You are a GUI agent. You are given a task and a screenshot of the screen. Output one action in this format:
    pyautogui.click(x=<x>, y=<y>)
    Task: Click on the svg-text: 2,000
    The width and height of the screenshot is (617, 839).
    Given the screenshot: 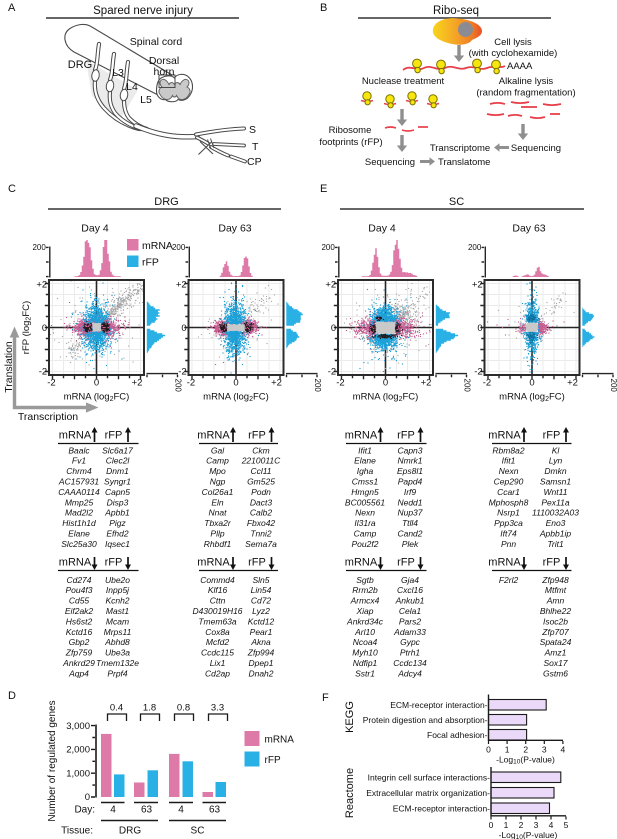 What is the action you would take?
    pyautogui.click(x=78, y=750)
    